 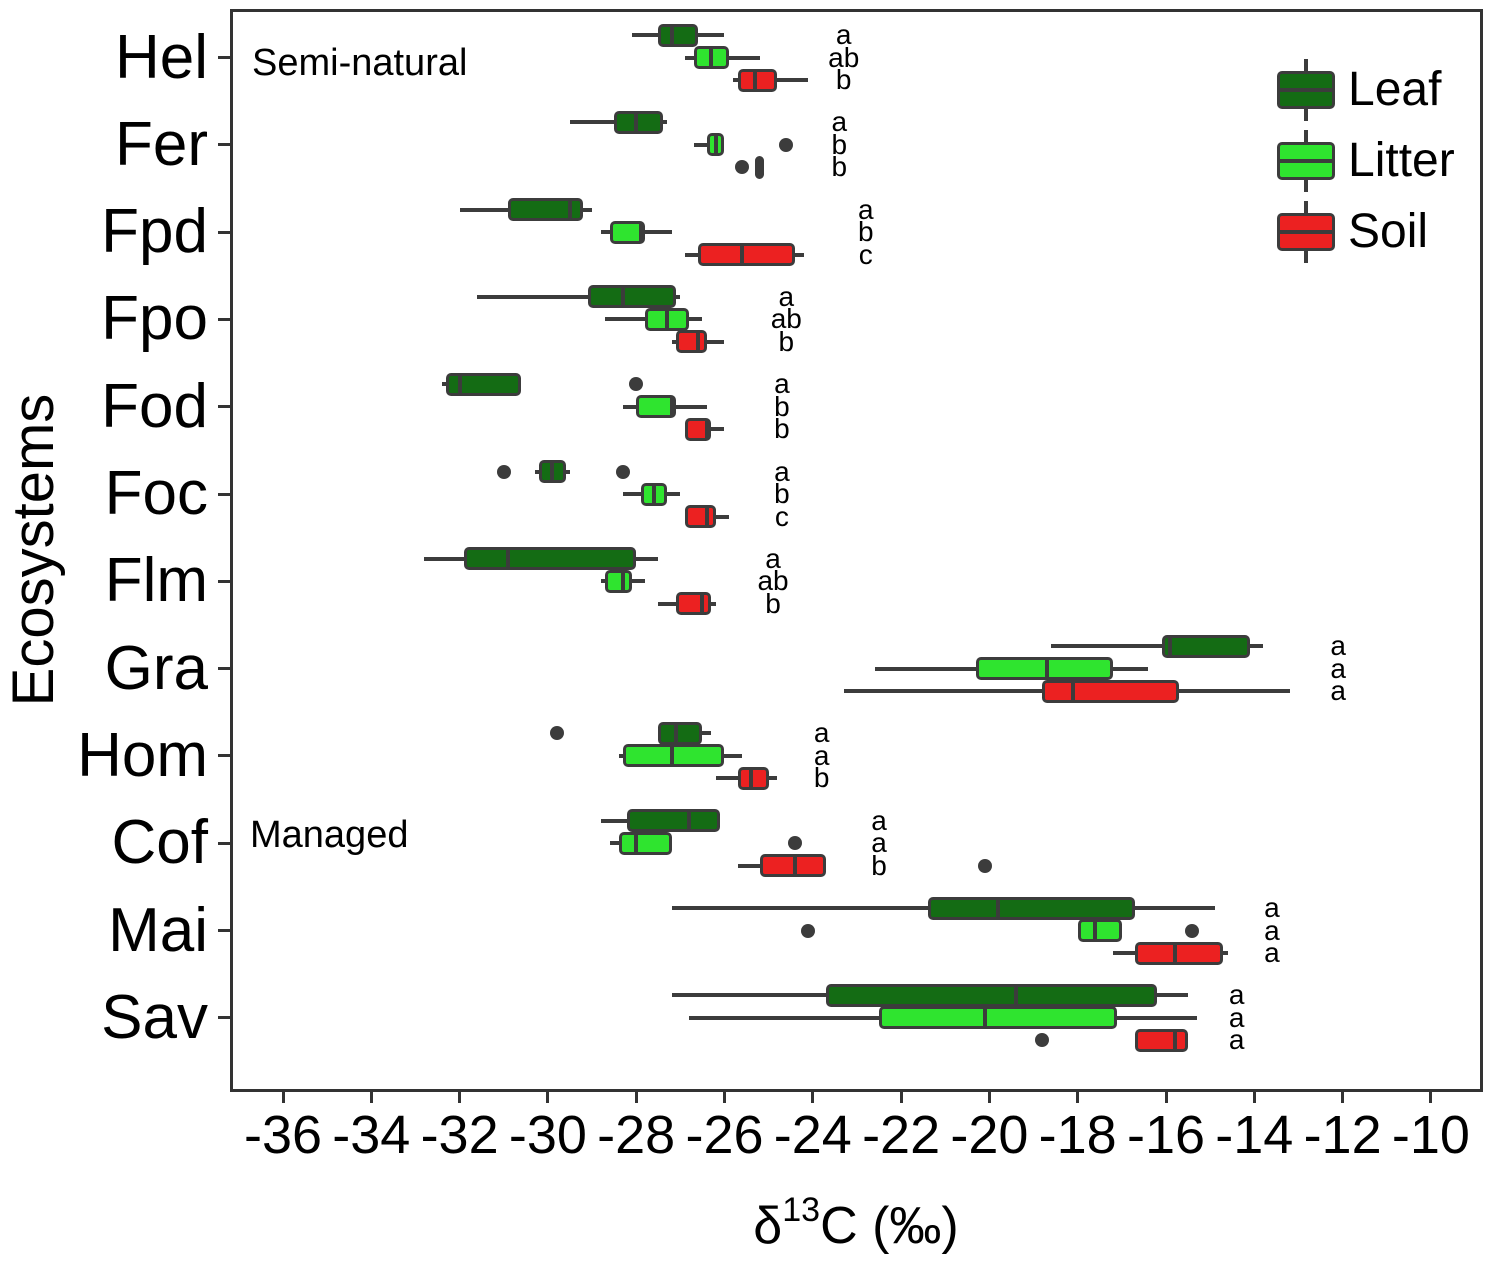 What do you see at coordinates (812, 1135) in the screenshot?
I see `x-tick-label: -24` at bounding box center [812, 1135].